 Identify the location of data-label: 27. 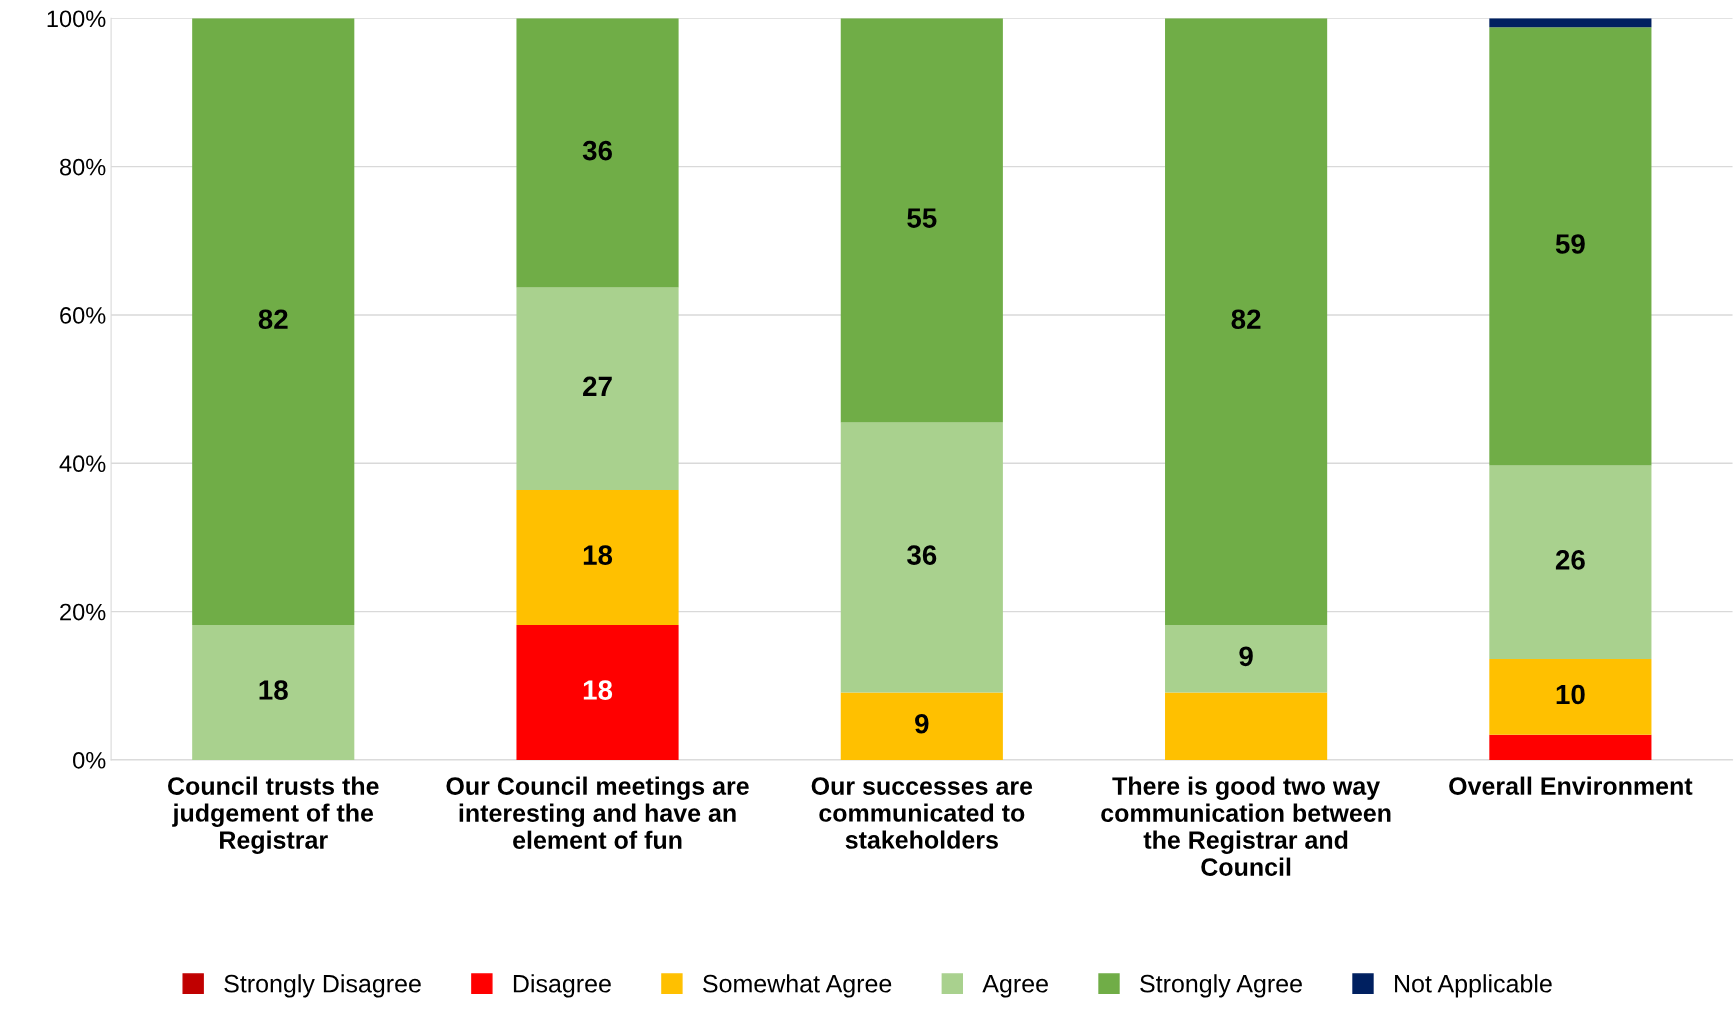
(597, 386).